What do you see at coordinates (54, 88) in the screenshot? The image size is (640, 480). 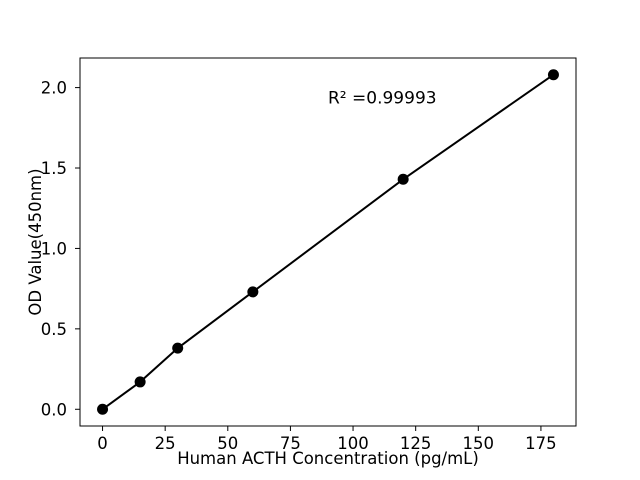 I see `y-axis-tick-label: 2.0` at bounding box center [54, 88].